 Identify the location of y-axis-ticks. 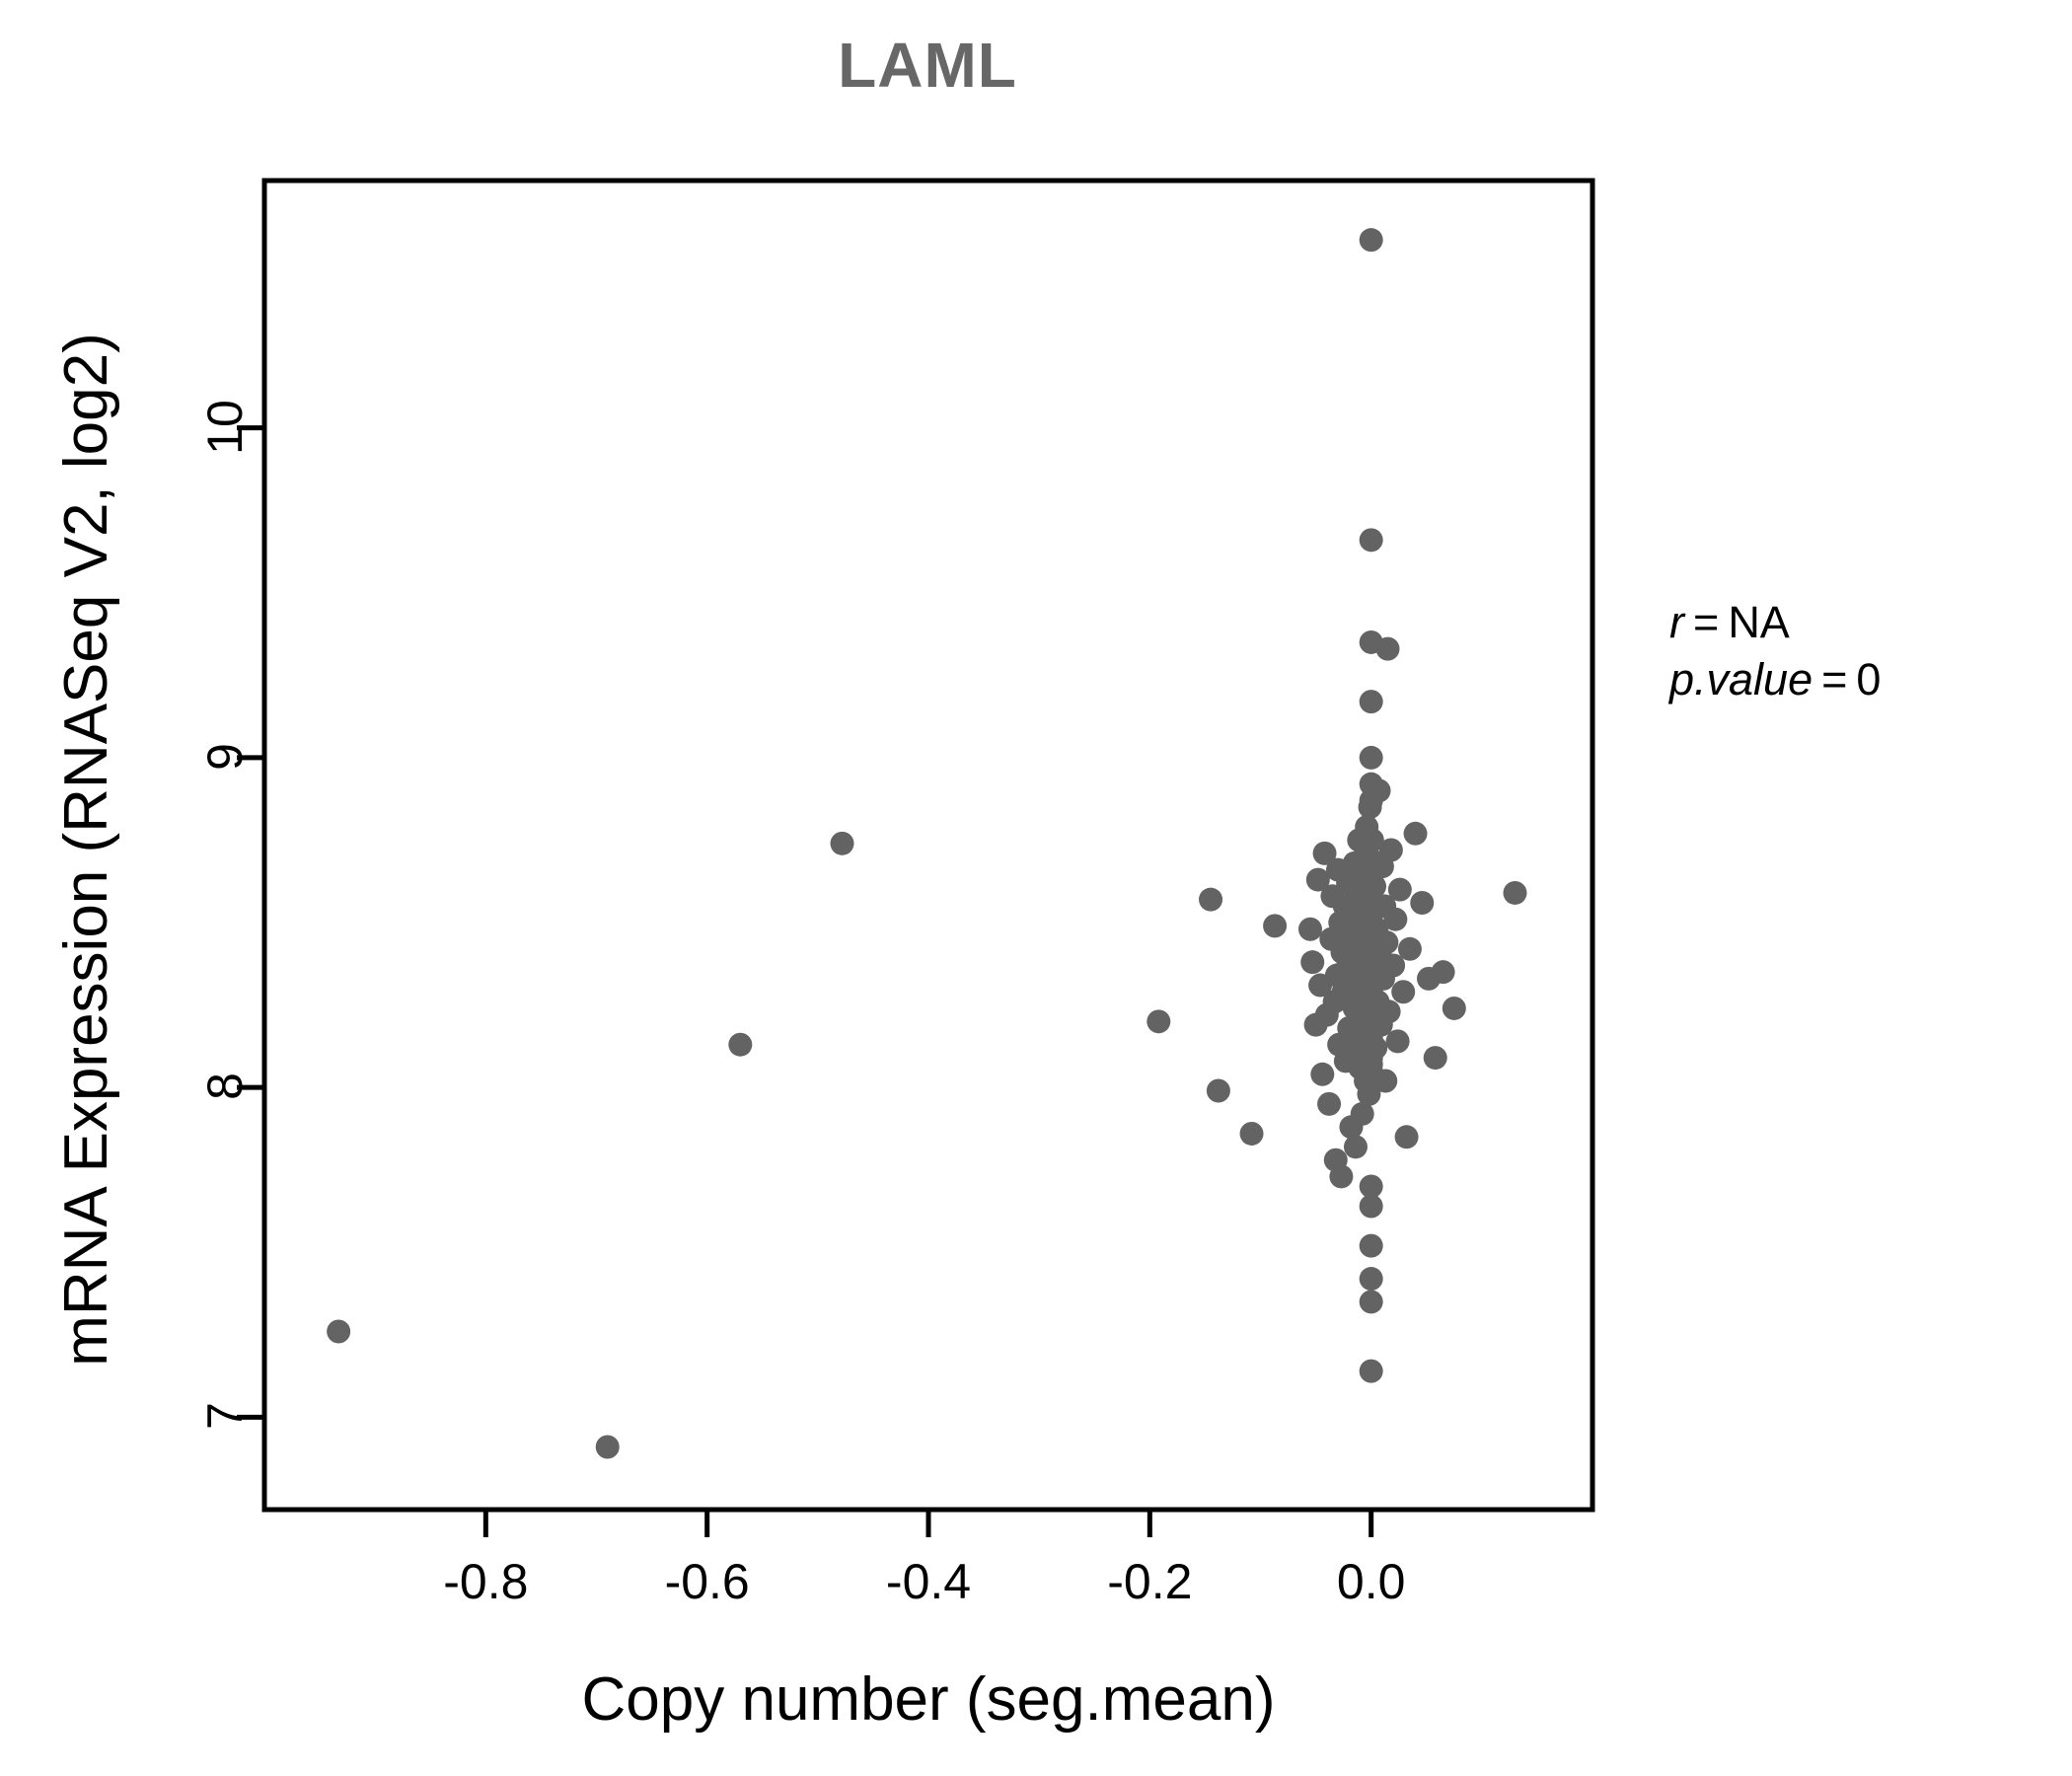
(251, 923).